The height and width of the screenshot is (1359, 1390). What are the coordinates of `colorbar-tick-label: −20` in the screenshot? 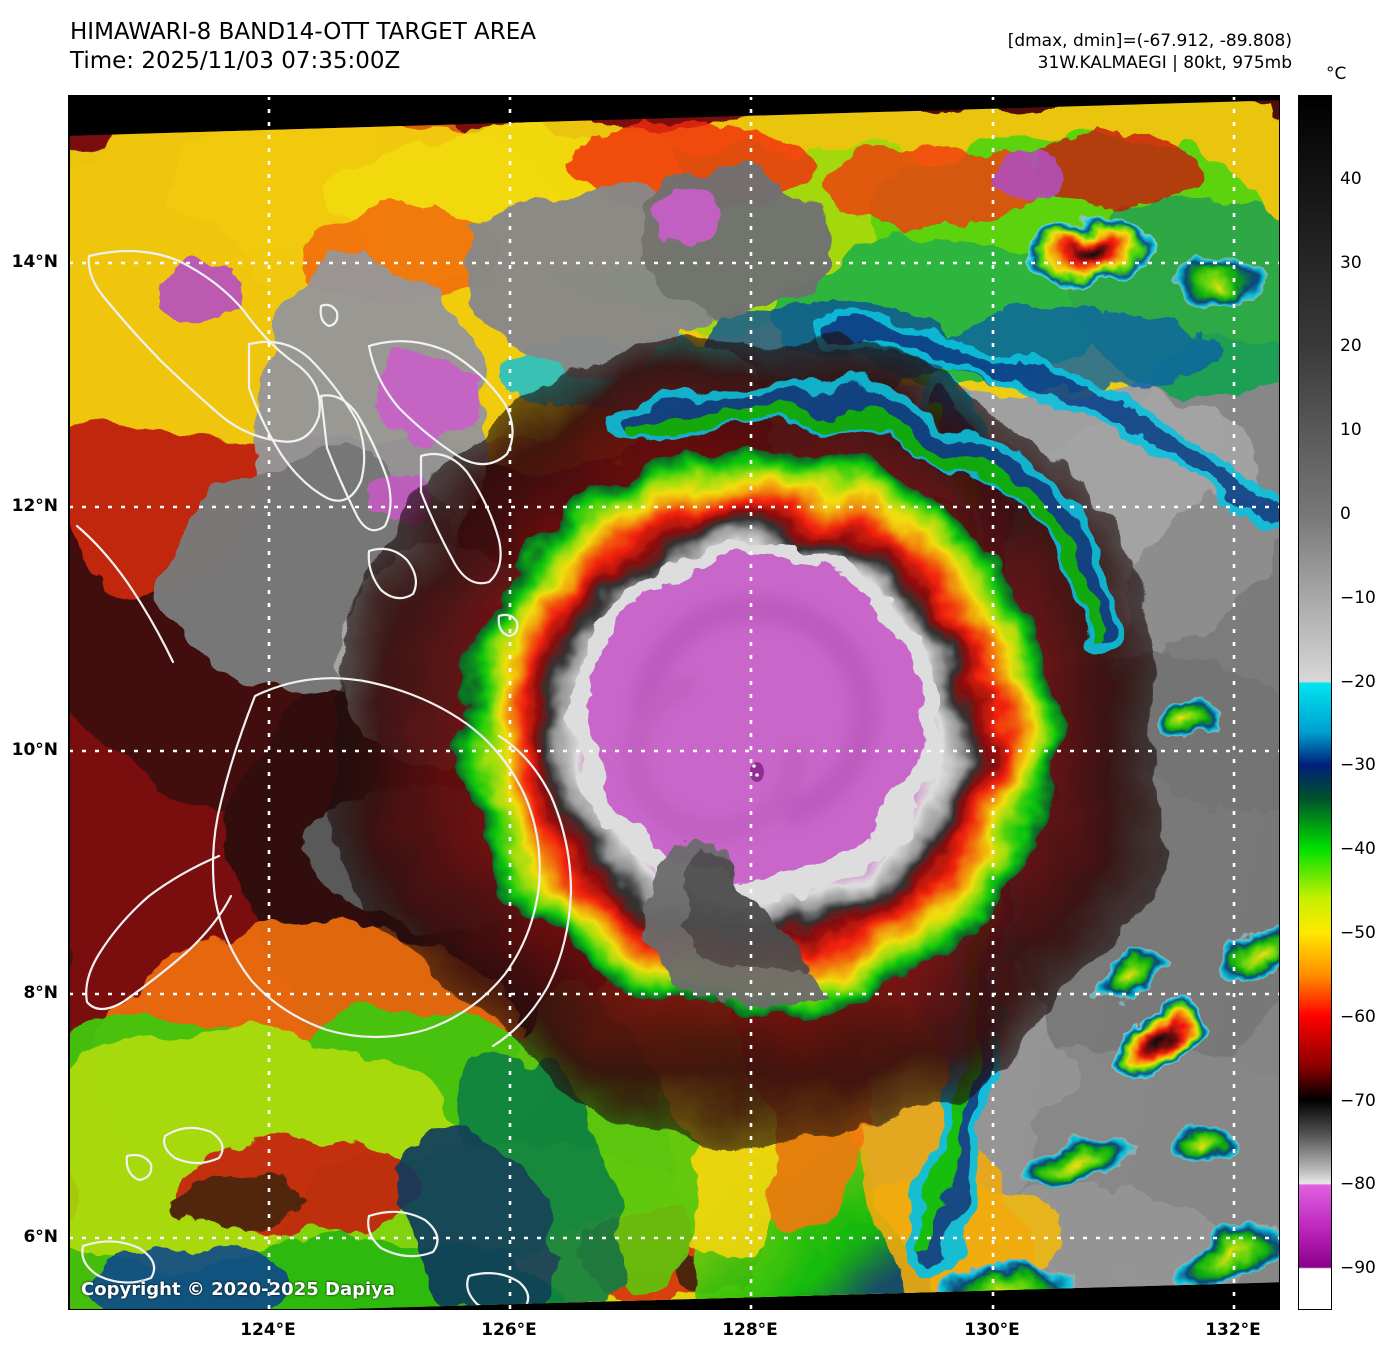 It's located at (1358, 681).